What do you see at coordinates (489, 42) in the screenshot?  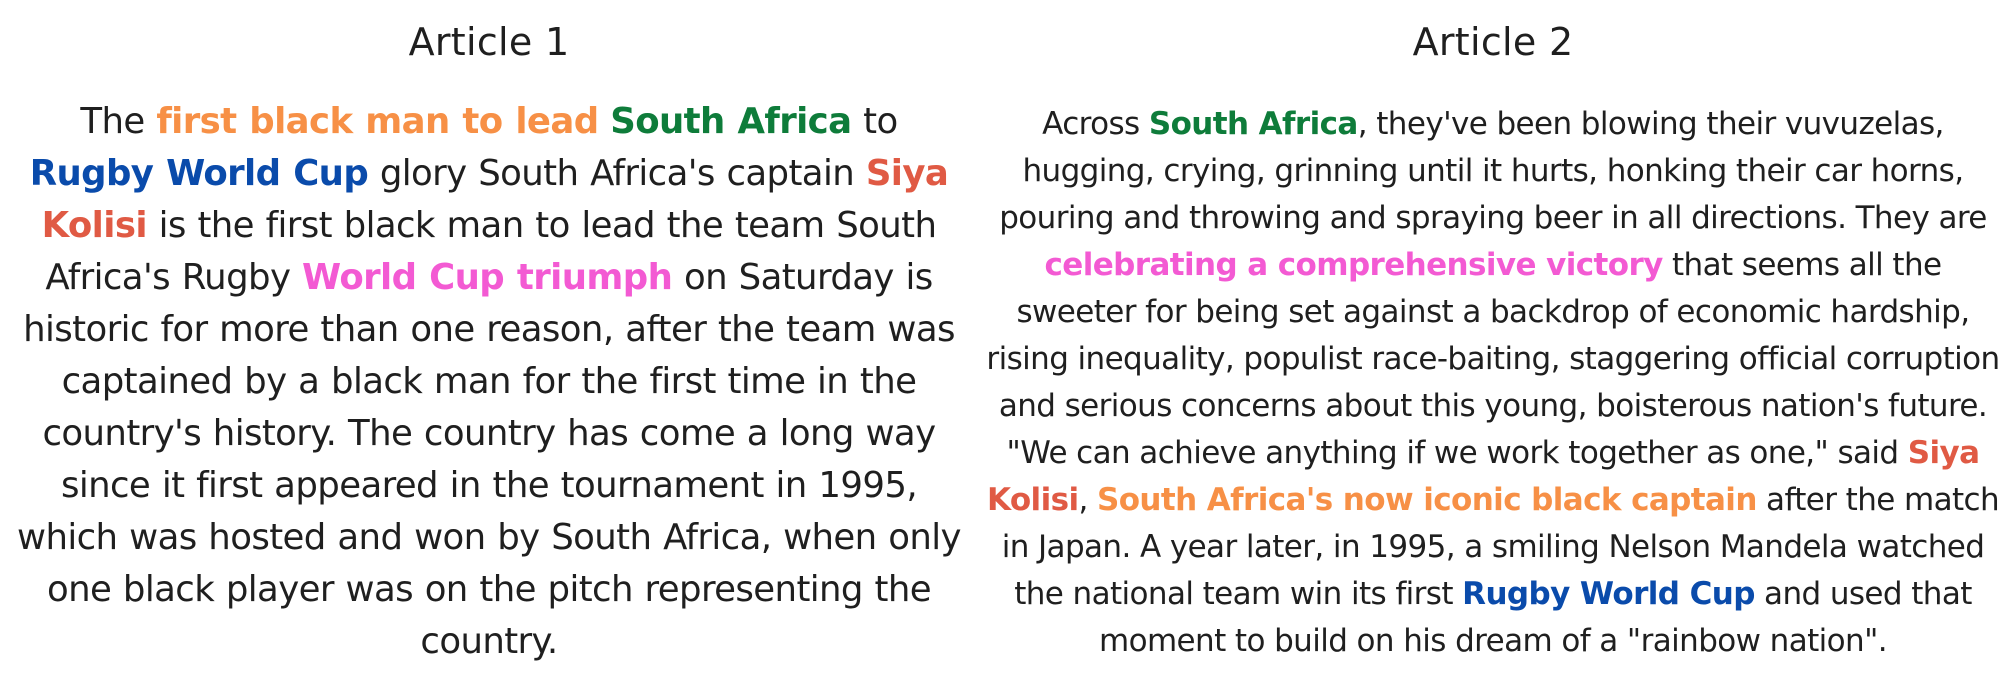 I see `article-1-title: Article 1` at bounding box center [489, 42].